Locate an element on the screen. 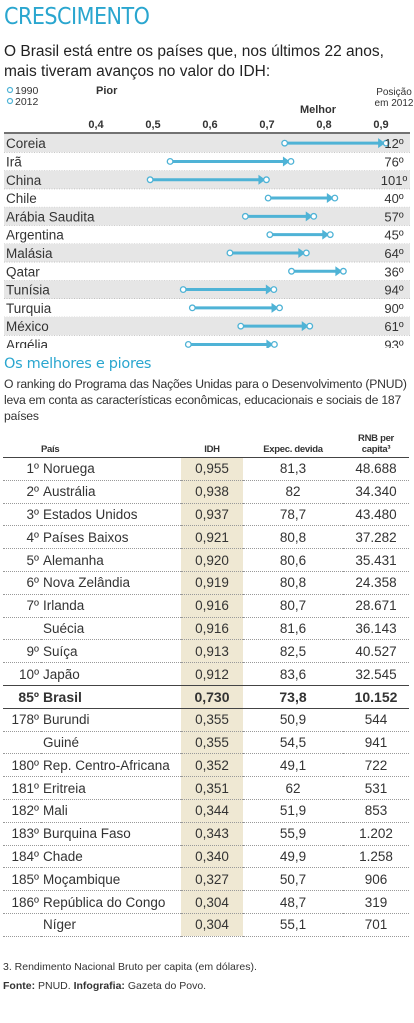 This screenshot has width=414, height=1023. rank-cell: 4º is located at coordinates (22, 537).